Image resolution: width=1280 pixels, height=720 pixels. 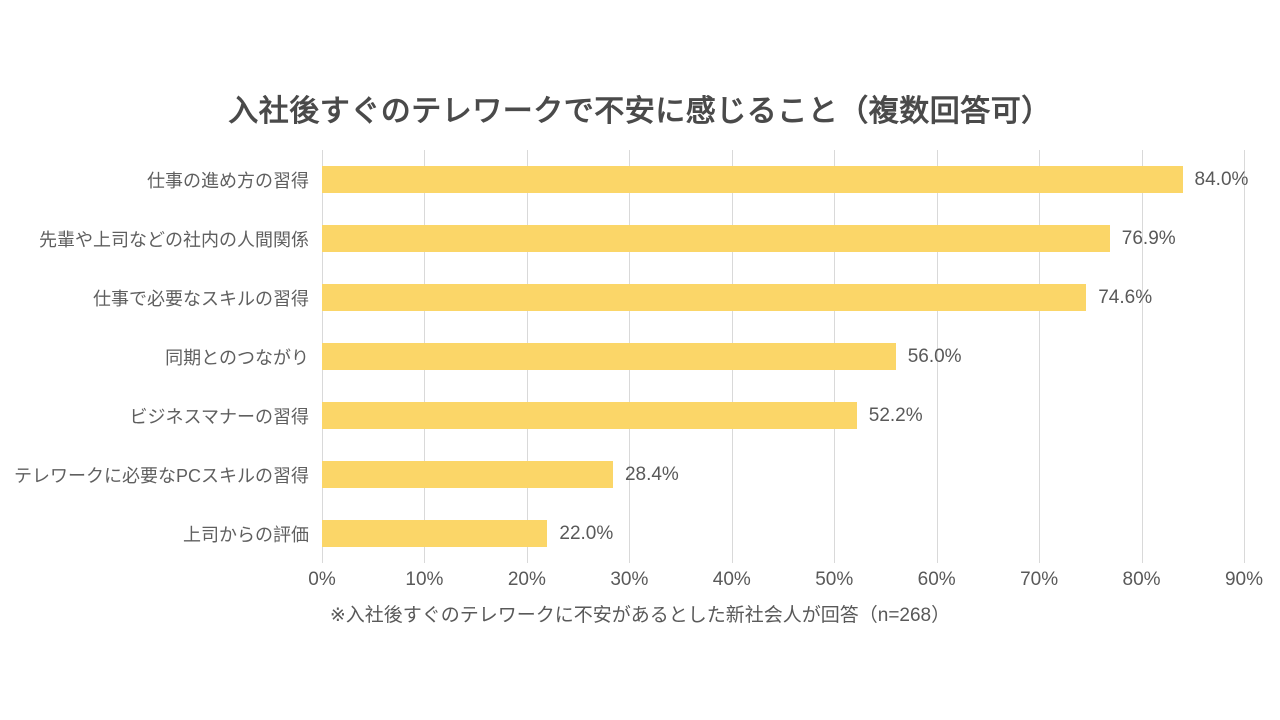 What do you see at coordinates (1125, 297) in the screenshot?
I see `bar-value-label: 74.6%` at bounding box center [1125, 297].